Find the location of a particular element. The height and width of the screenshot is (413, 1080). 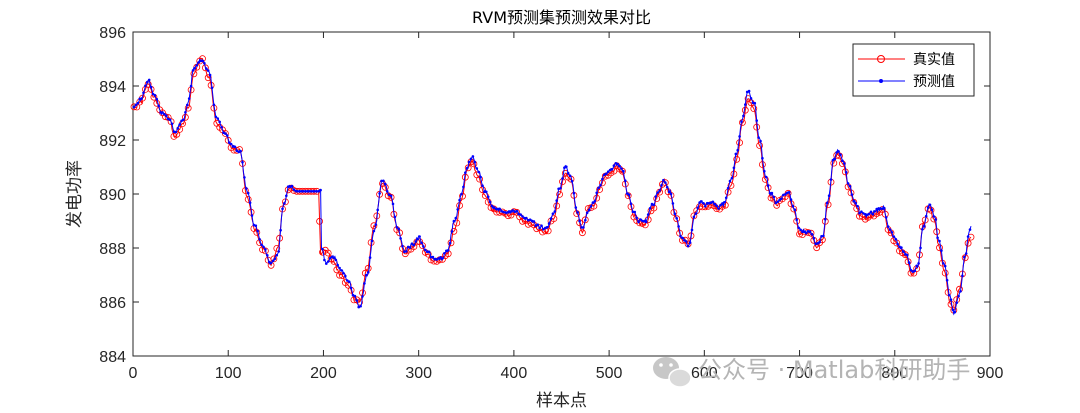

x-tick-label: 900 is located at coordinates (990, 373).